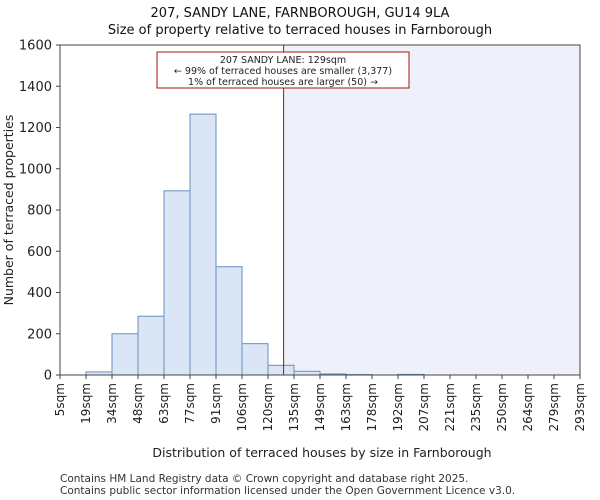 The image size is (600, 500). Describe the element at coordinates (86, 403) in the screenshot. I see `x-tick-label: 19sqm` at that location.